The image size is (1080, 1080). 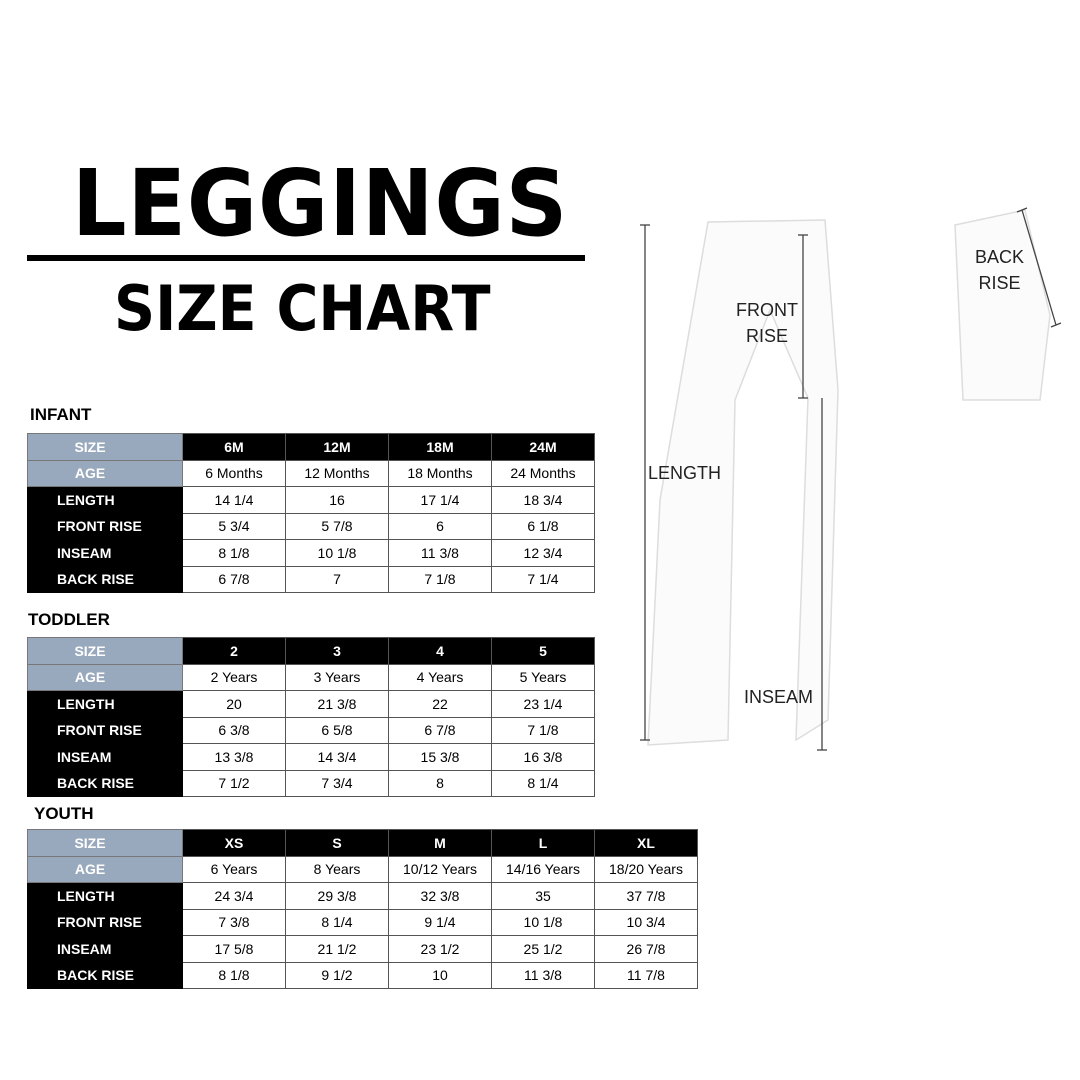 I want to click on size-header-cell: XS, so click(x=234, y=843).